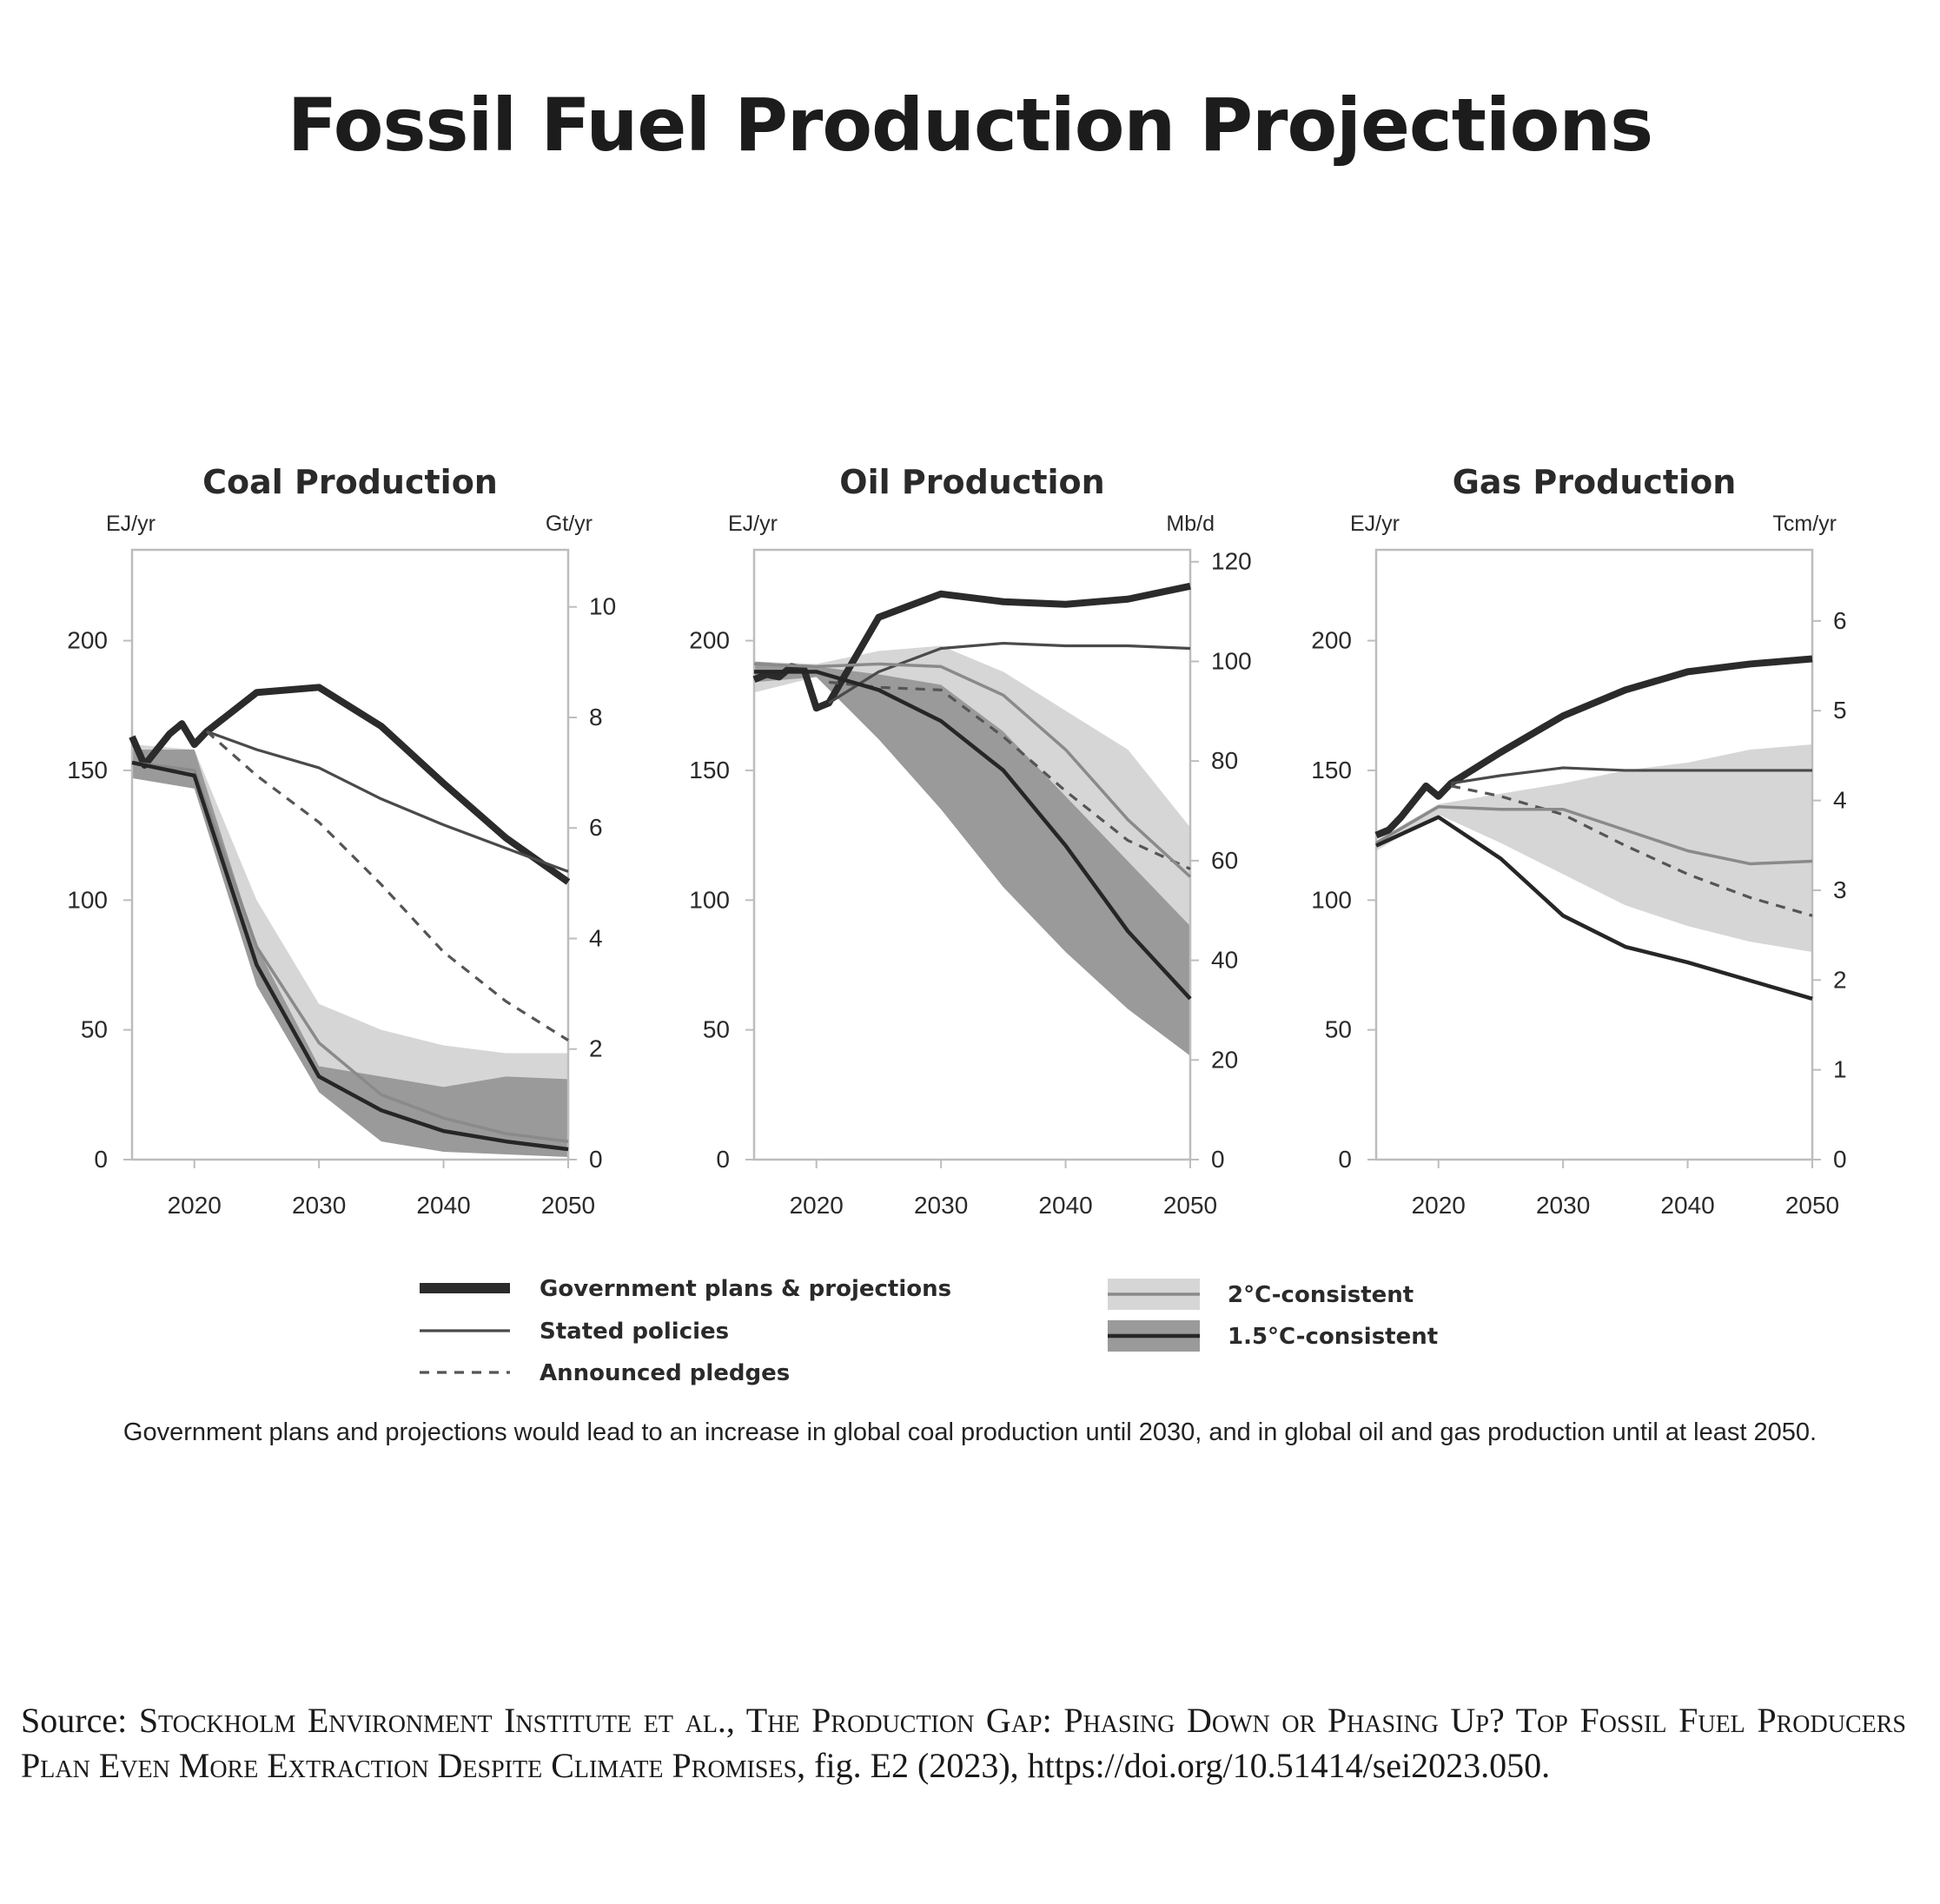 The height and width of the screenshot is (1904, 1940). I want to click on right-tick-label: 5, so click(1840, 710).